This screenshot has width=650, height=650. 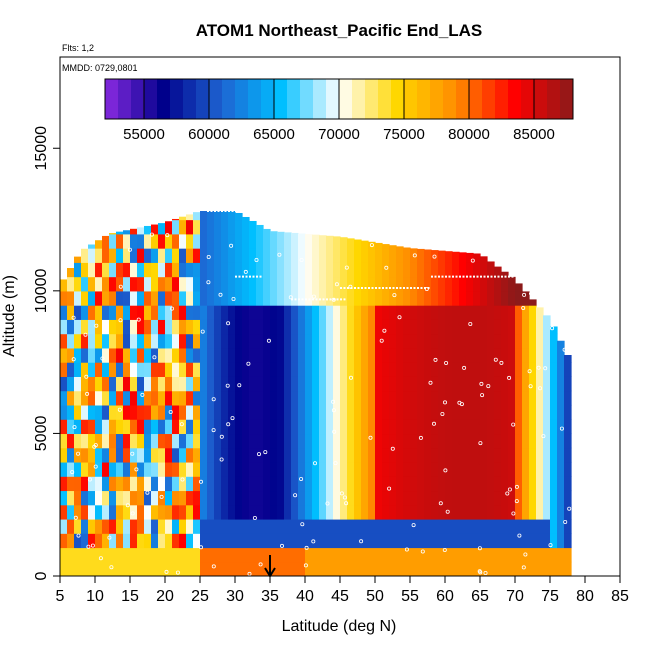 I want to click on y-tick-label: 15000, so click(x=41, y=148).